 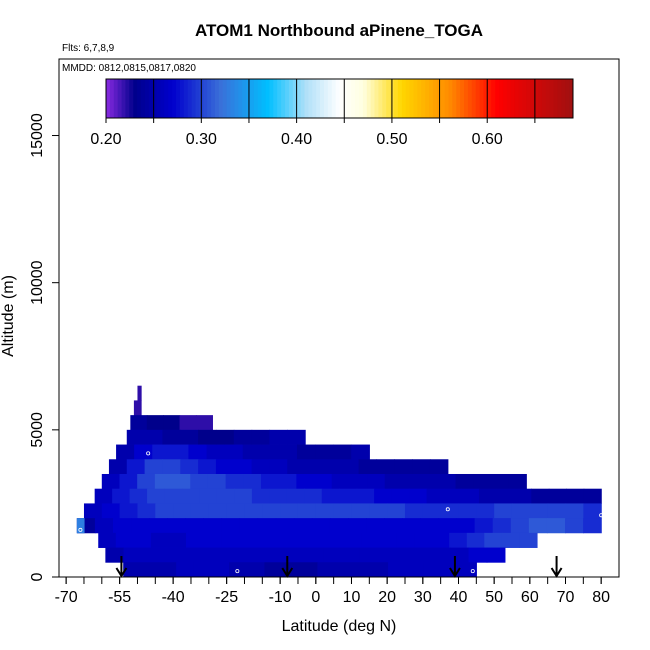 What do you see at coordinates (8, 316) in the screenshot?
I see `y-axis-label: Altitude (m)` at bounding box center [8, 316].